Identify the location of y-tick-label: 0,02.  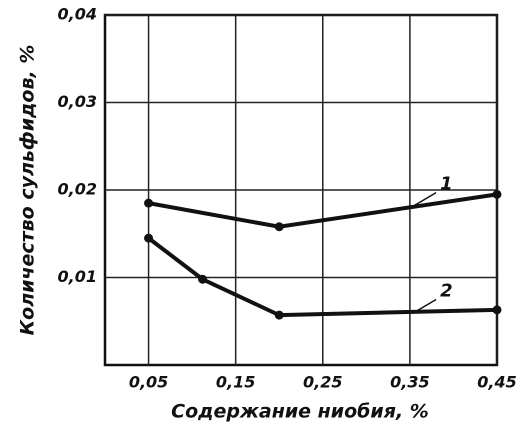
(77, 189).